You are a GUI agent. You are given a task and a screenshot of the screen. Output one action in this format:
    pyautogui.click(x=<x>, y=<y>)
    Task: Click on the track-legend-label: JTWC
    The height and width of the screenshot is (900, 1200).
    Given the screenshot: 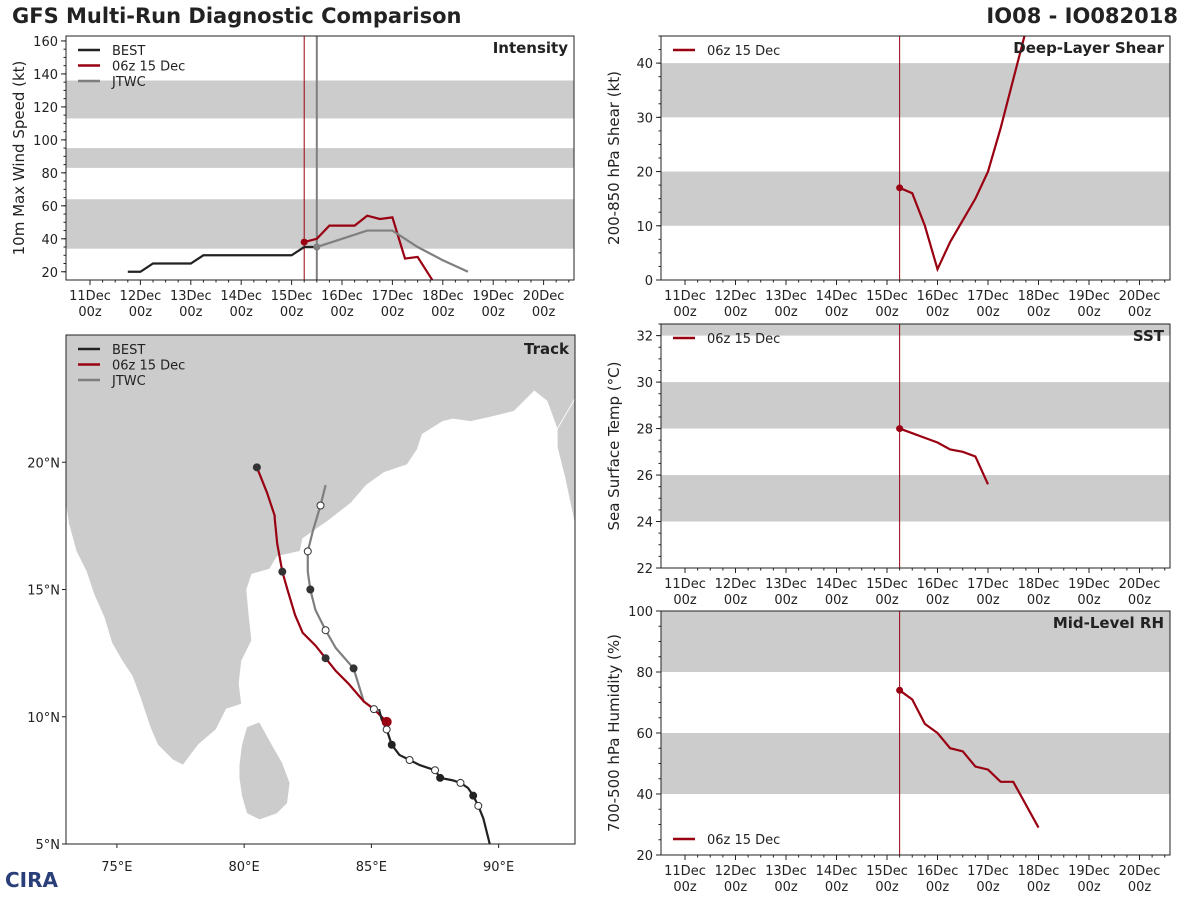 What is the action you would take?
    pyautogui.click(x=128, y=381)
    